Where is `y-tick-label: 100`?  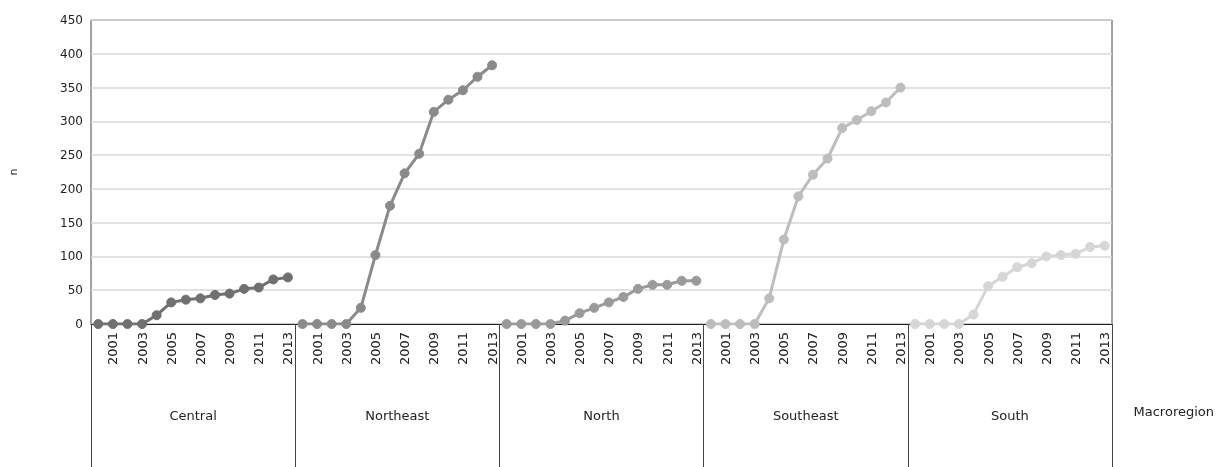
y-tick-label: 100 is located at coordinates (71, 256).